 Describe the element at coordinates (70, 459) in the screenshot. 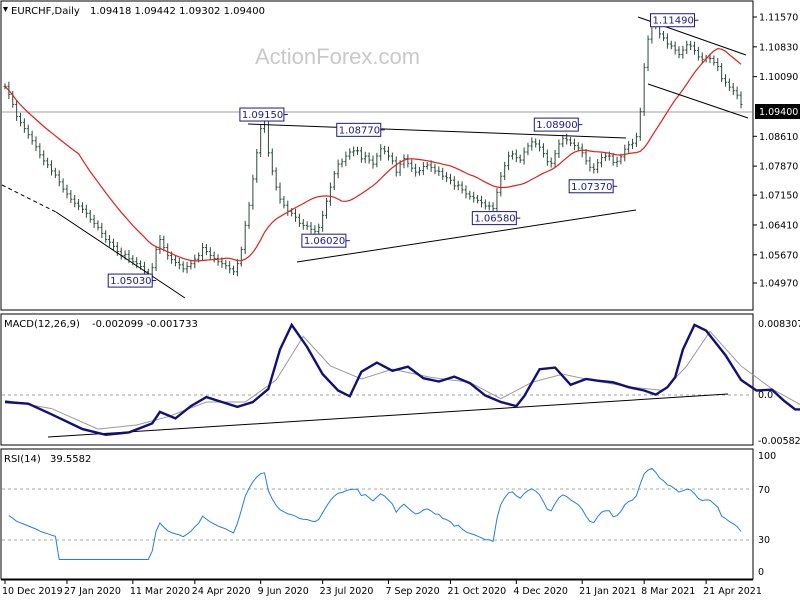

I see `rsi-value: 39.5582` at that location.